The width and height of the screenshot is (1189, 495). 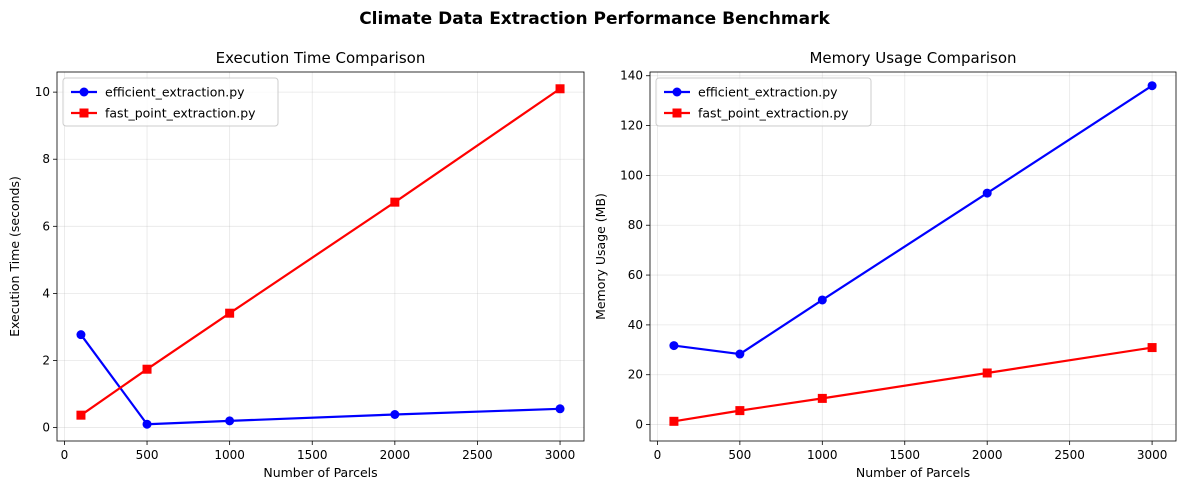 I want to click on y-tick-label: 10, so click(x=42, y=92).